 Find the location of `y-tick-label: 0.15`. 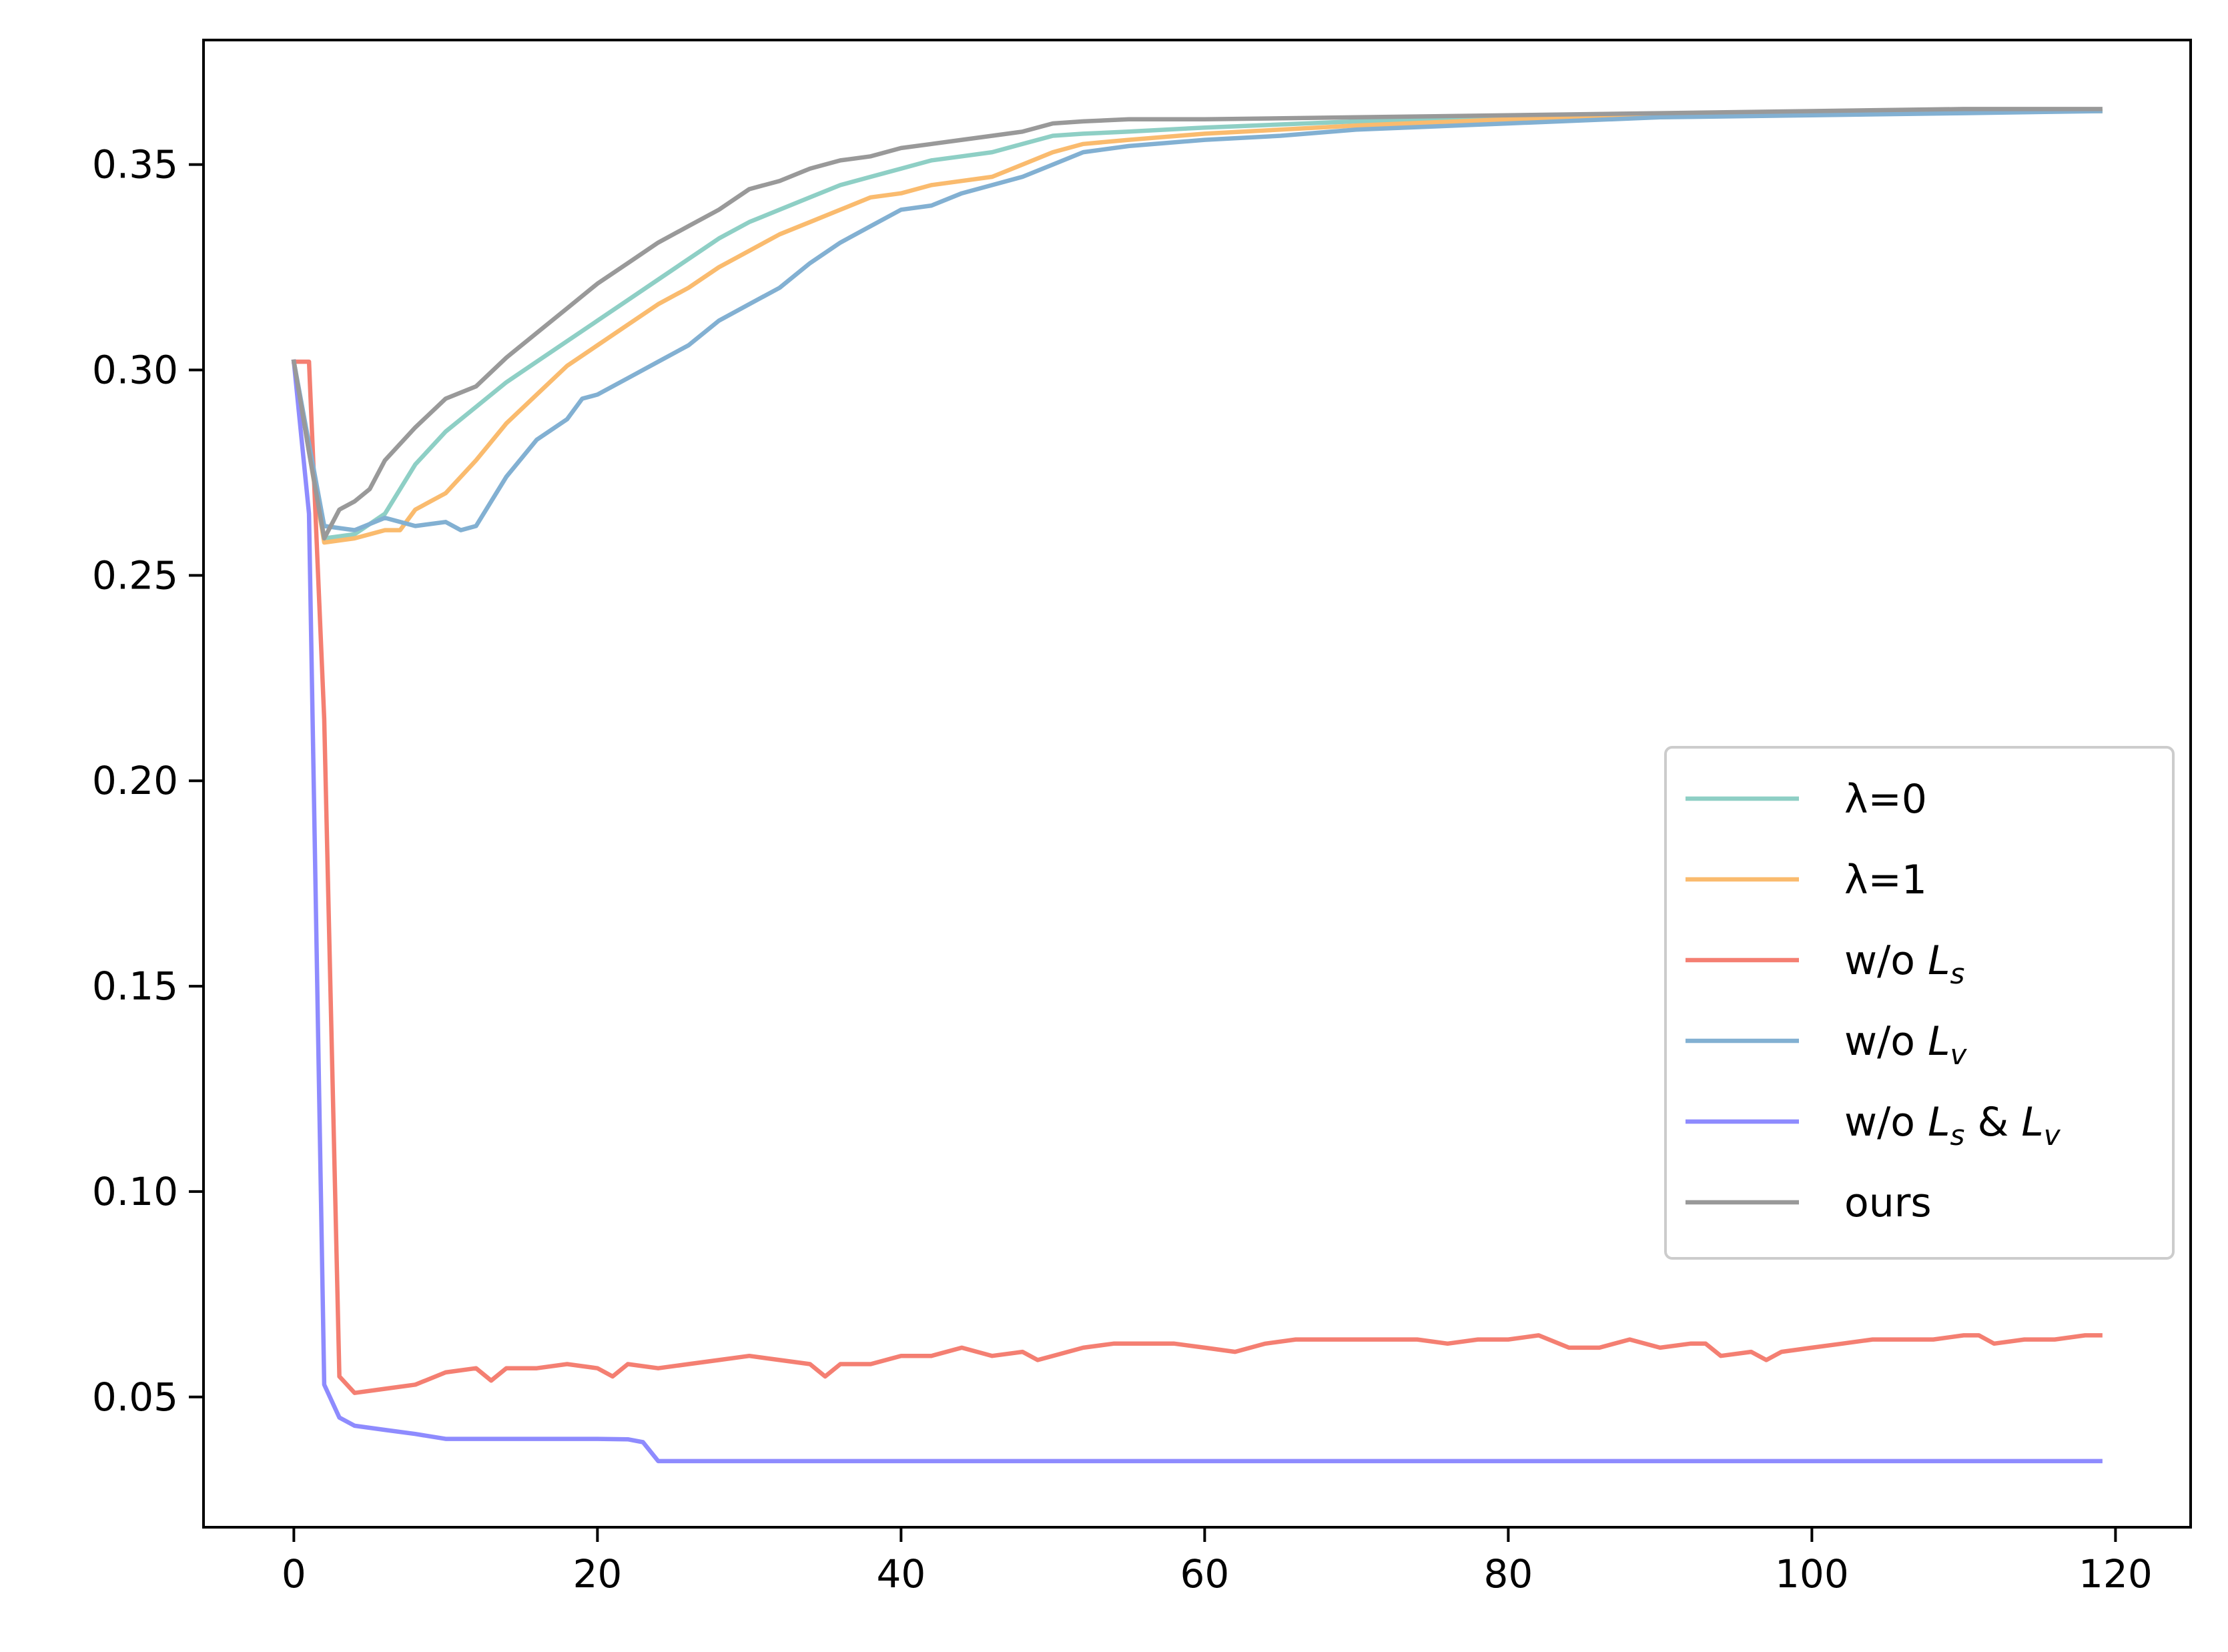

y-tick-label: 0.15 is located at coordinates (135, 986).